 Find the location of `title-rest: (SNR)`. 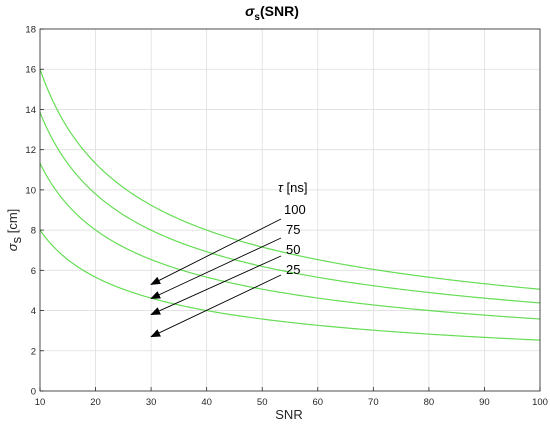

title-rest: (SNR) is located at coordinates (279, 11).